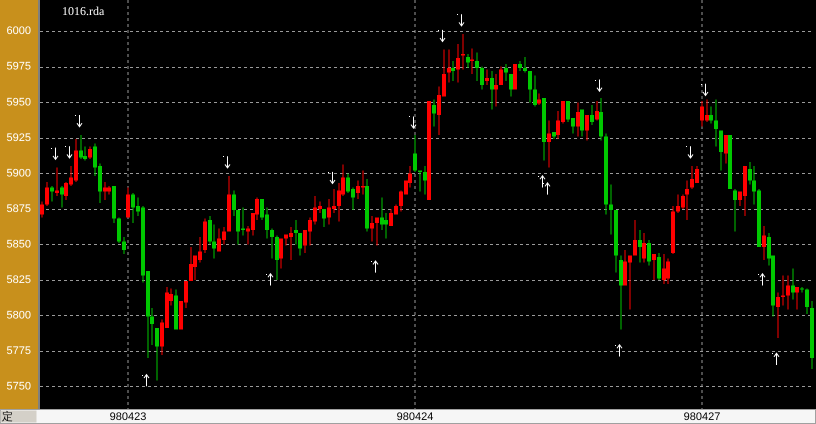 The width and height of the screenshot is (816, 424). What do you see at coordinates (18, 244) in the screenshot?
I see `y-tick-label: 5850` at bounding box center [18, 244].